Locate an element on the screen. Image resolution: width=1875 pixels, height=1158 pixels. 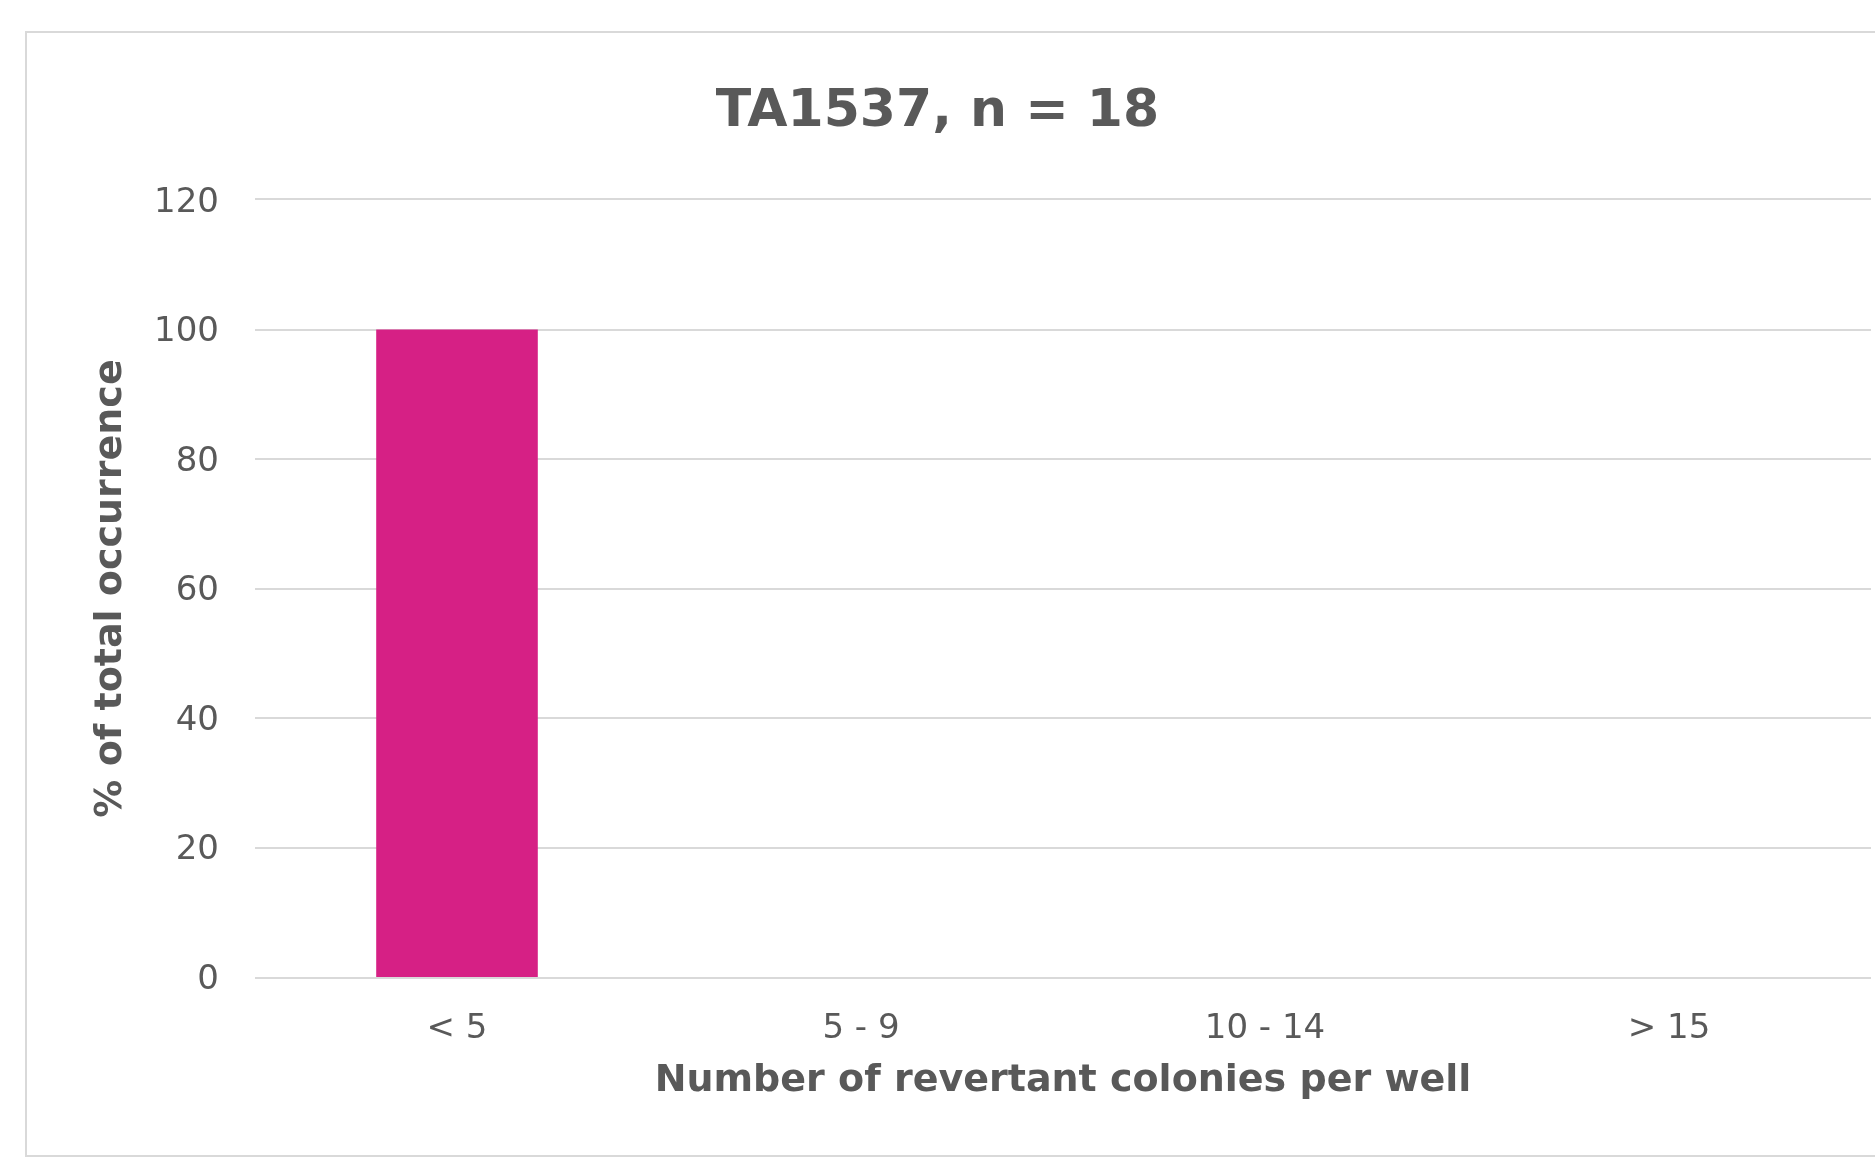
x-tick-label: 10 - 14 is located at coordinates (1265, 1025).